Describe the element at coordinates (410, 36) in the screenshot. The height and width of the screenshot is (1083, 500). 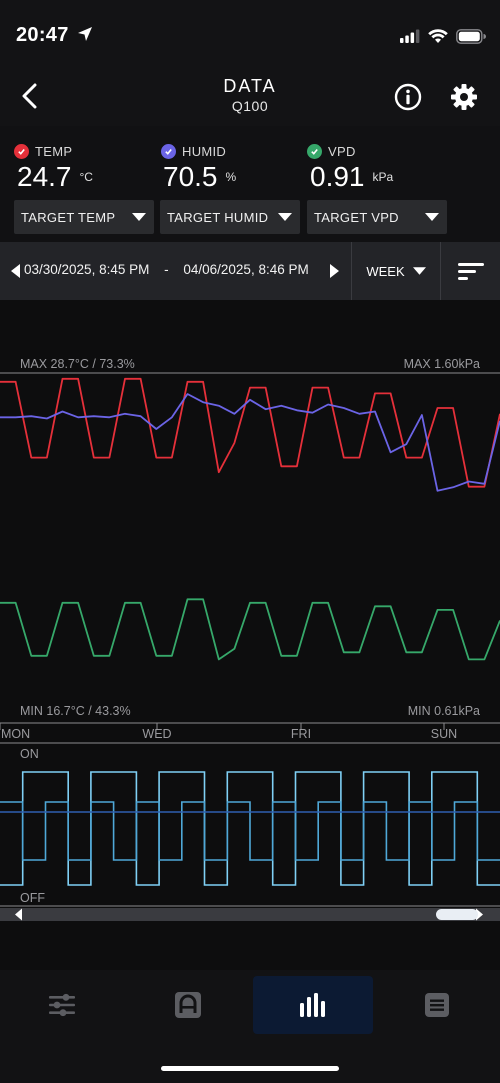
I see `cellular-signal-icon` at that location.